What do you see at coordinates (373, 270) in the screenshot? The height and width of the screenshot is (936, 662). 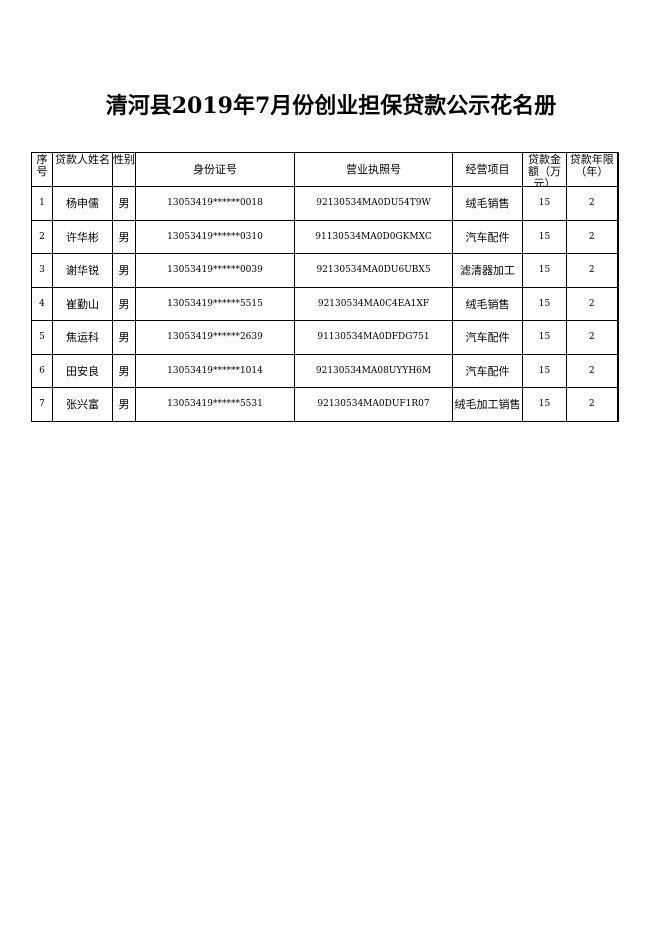 I see `cell-license-number: 92130534MA0DU6UBX5` at bounding box center [373, 270].